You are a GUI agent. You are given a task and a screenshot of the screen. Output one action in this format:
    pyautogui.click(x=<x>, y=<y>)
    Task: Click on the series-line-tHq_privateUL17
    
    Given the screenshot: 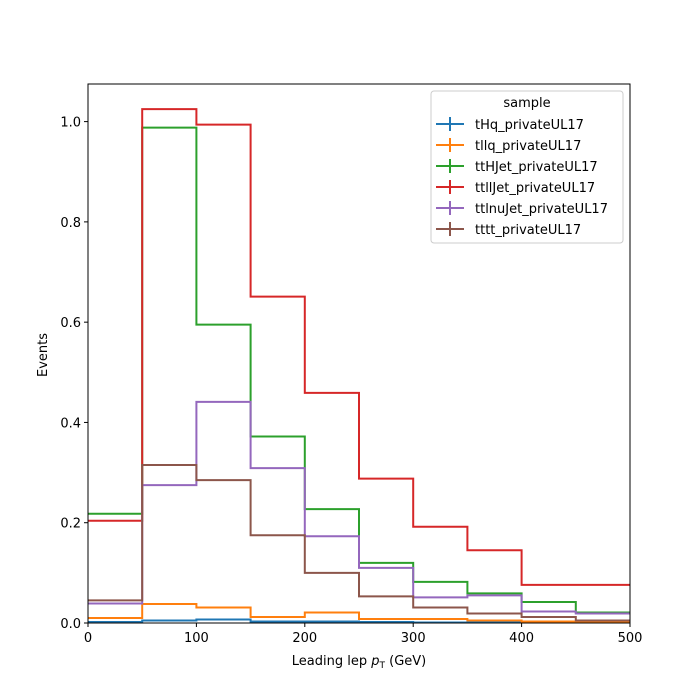 What is the action you would take?
    pyautogui.click(x=359, y=621)
    